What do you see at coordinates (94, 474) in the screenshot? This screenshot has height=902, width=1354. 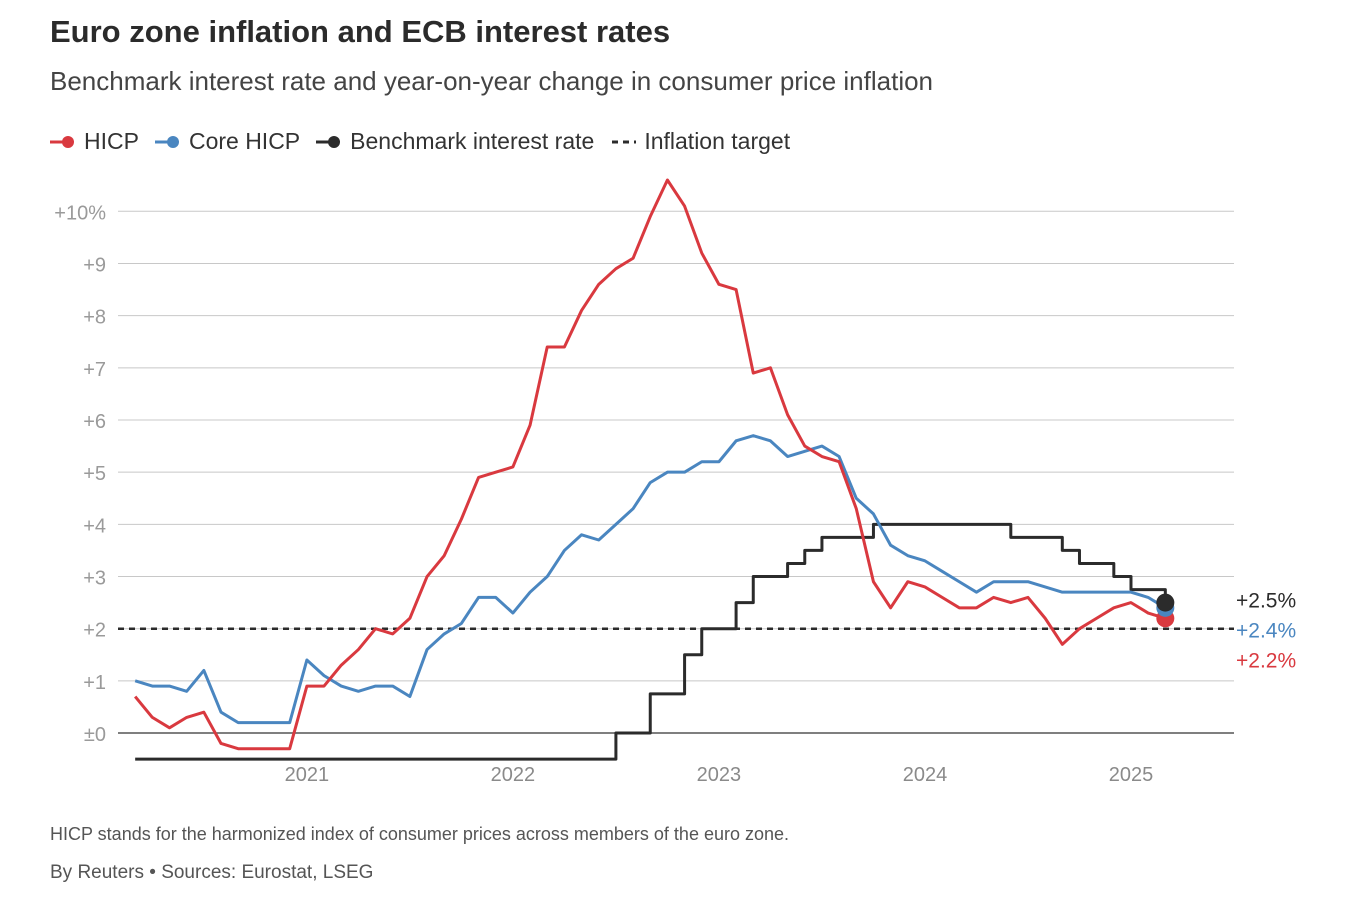 I see `y-tick-label: +5` at bounding box center [94, 474].